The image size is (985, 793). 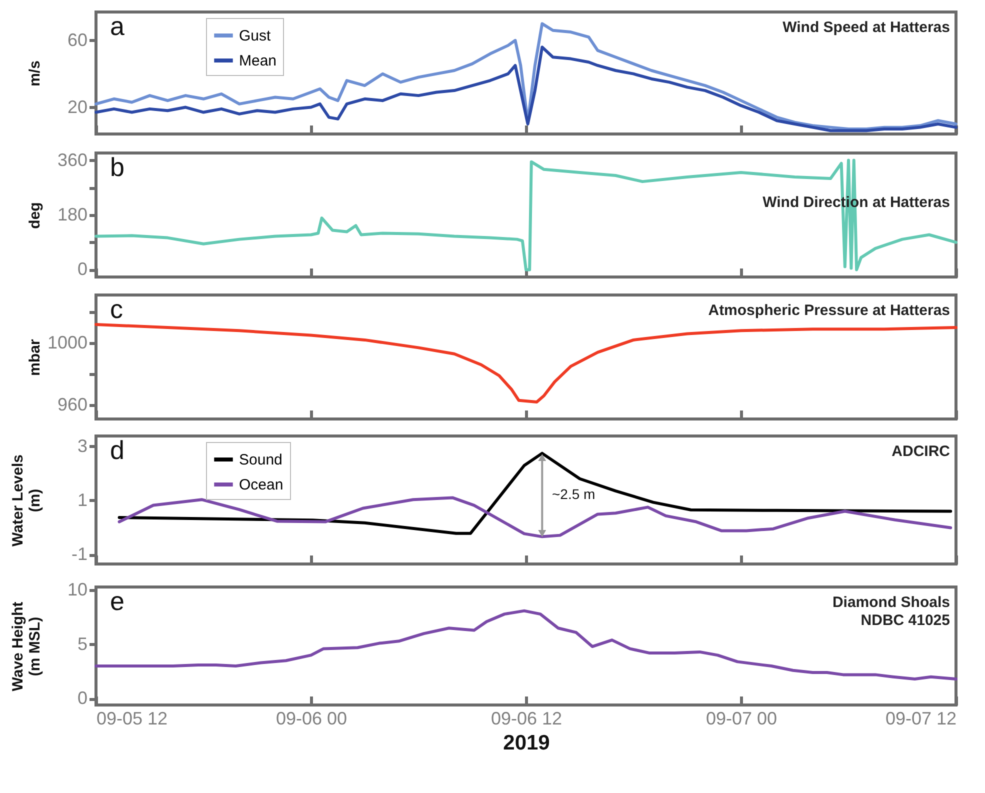 I want to click on y-tick-label: 1000, so click(x=67, y=342).